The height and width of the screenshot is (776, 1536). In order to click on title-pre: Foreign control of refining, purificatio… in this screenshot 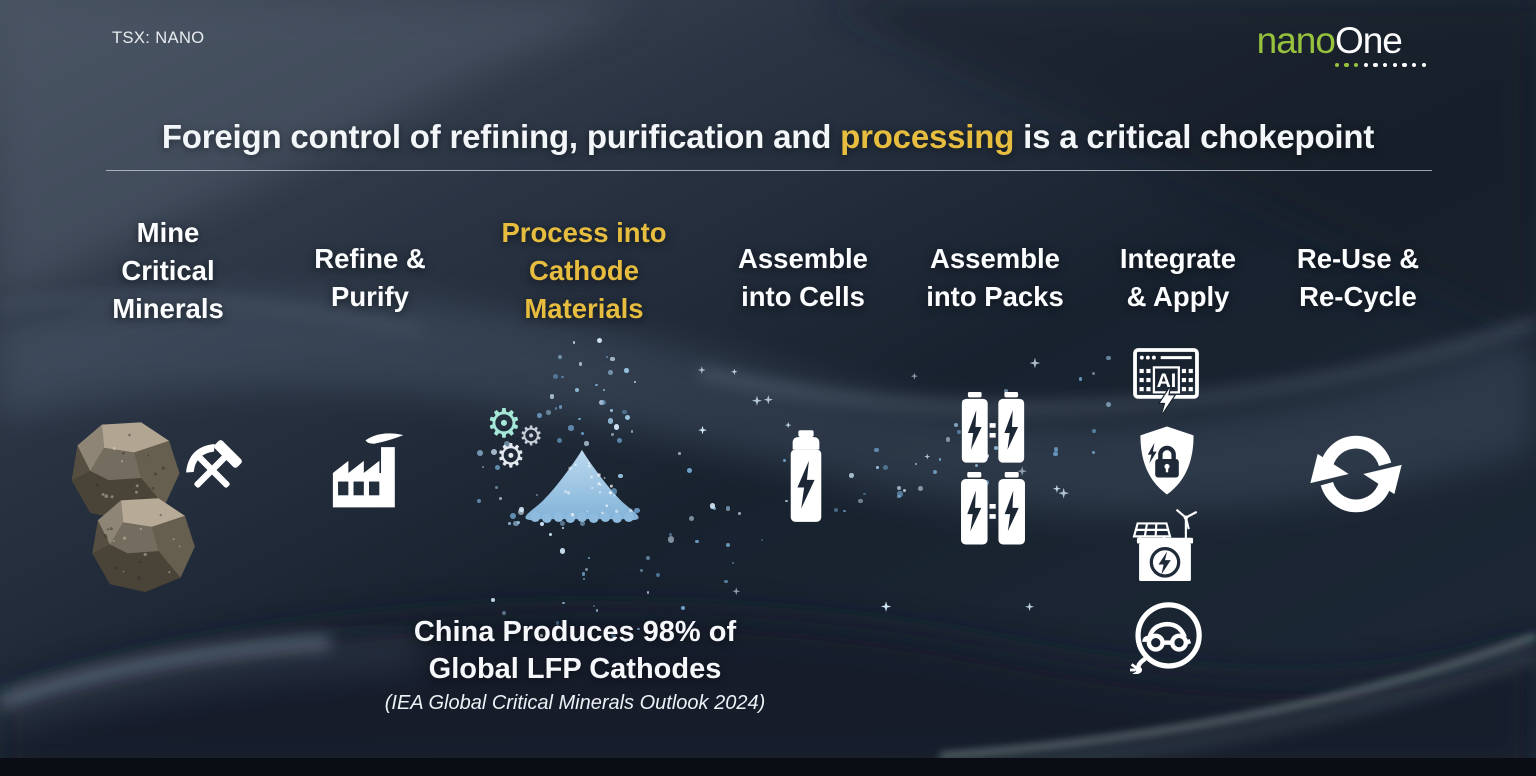, I will do `click(501, 136)`.